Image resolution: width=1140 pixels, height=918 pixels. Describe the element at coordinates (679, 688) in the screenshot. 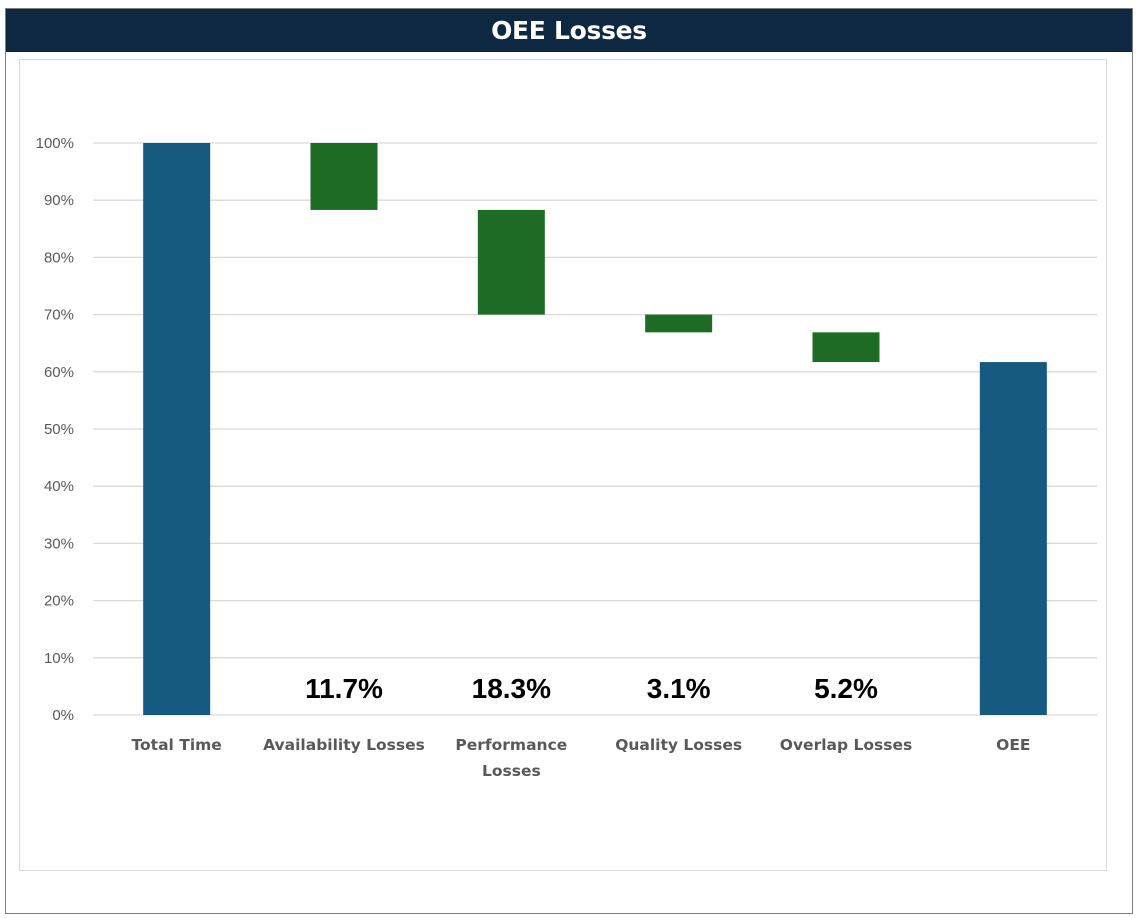

I see `data-label: 3.1%` at that location.